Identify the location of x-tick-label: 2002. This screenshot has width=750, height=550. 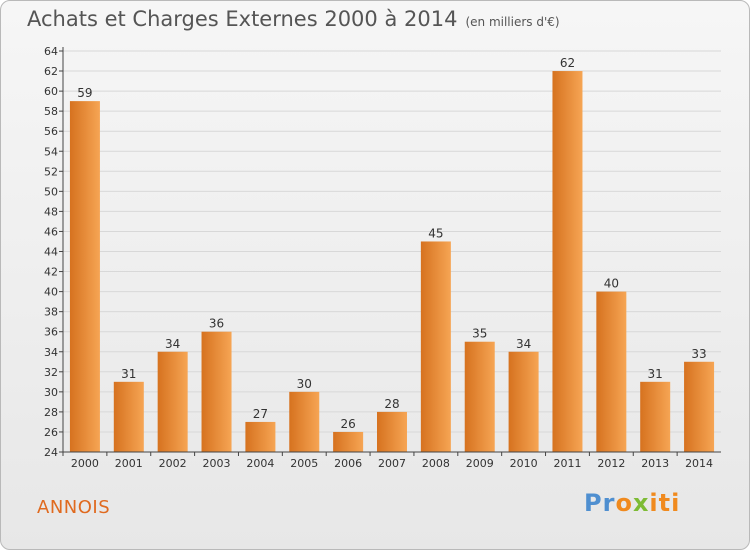
(173, 463).